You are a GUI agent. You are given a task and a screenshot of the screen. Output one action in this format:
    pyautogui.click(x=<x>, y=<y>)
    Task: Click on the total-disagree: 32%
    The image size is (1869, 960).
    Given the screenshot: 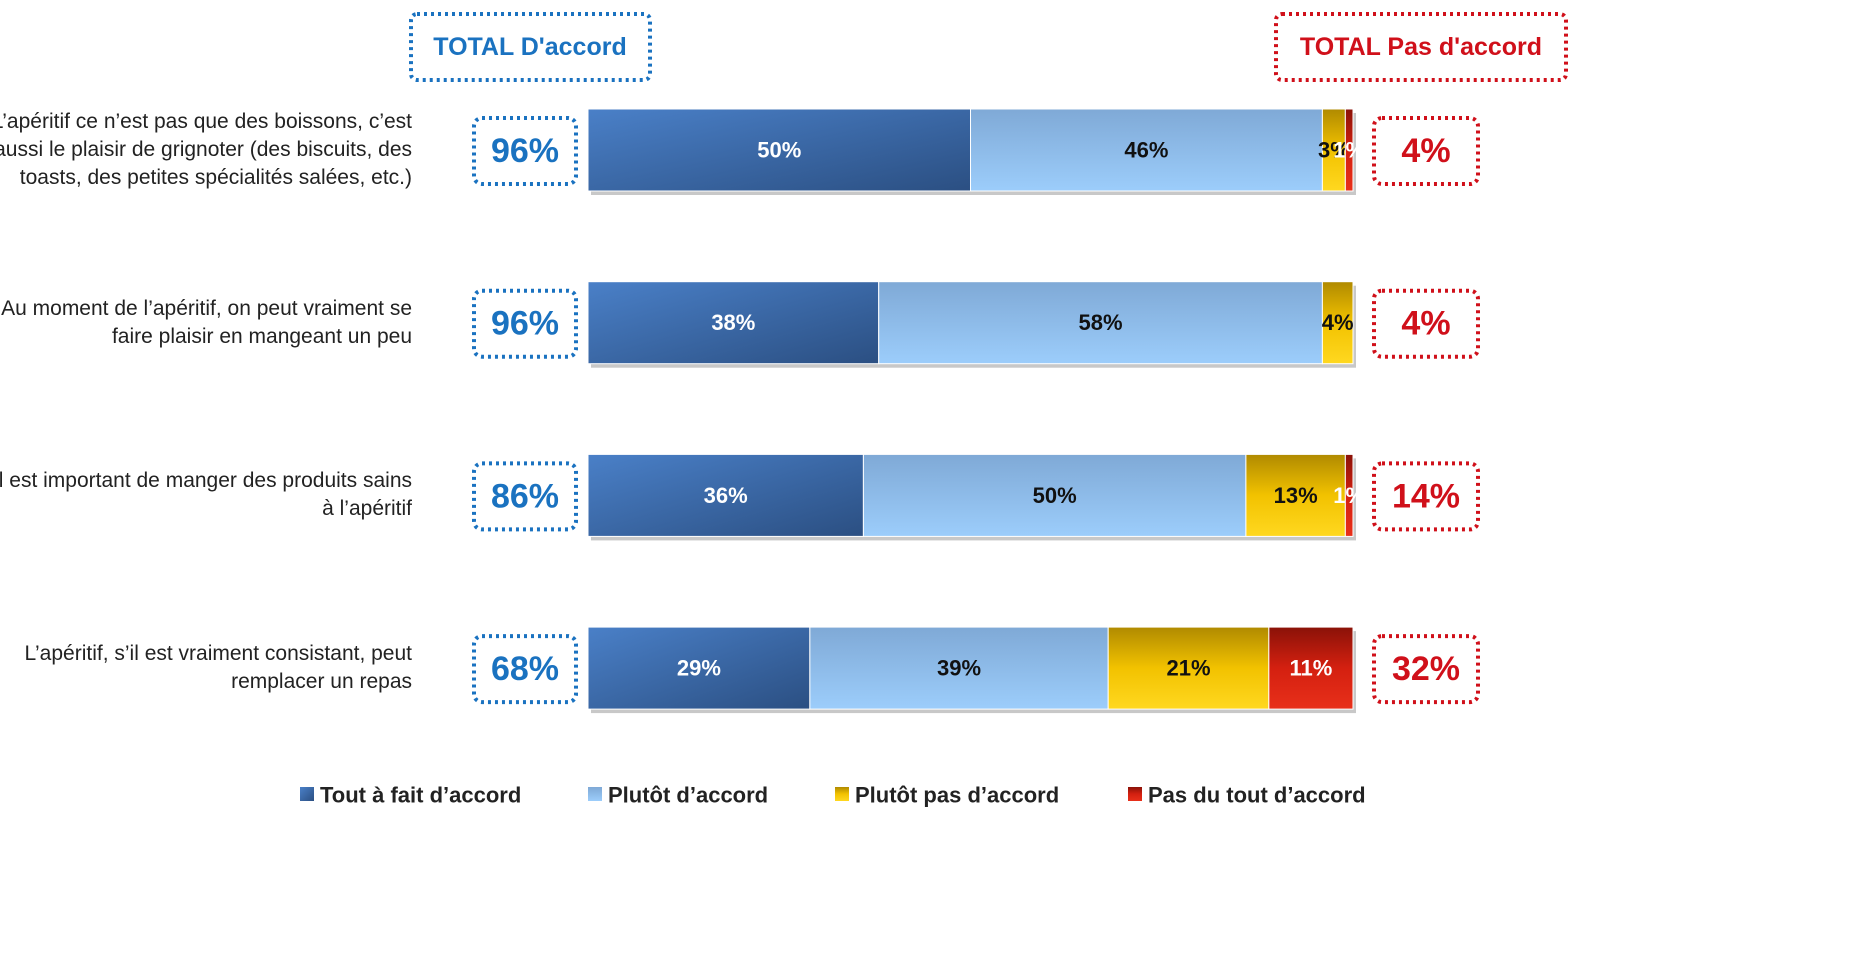 What is the action you would take?
    pyautogui.click(x=1426, y=669)
    